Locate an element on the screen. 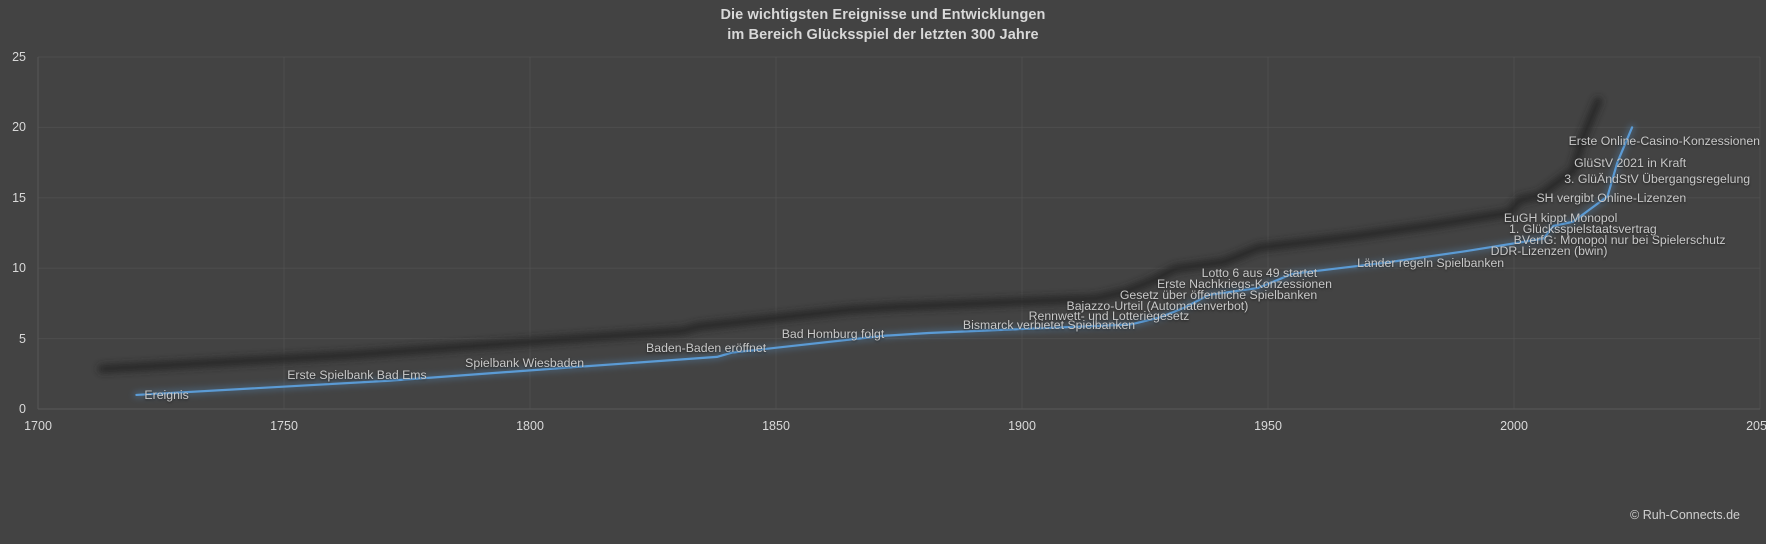  annotation-label: EuGH kippt Monopol is located at coordinates (1560, 217).